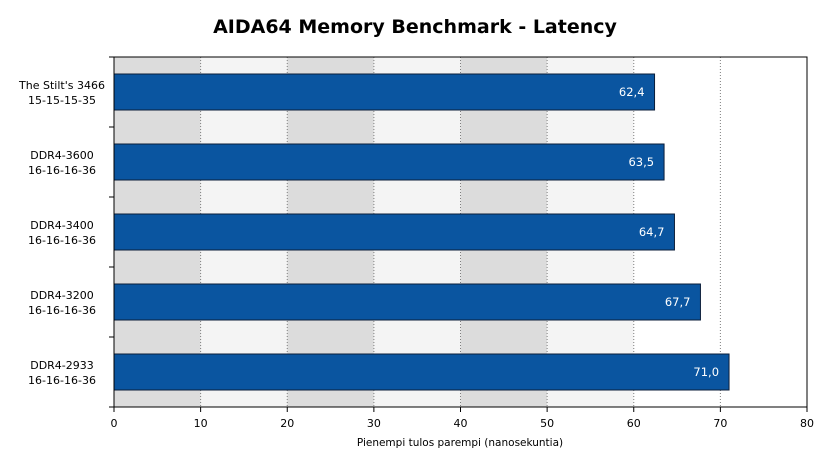  I want to click on x-tick-label: 30, so click(374, 423).